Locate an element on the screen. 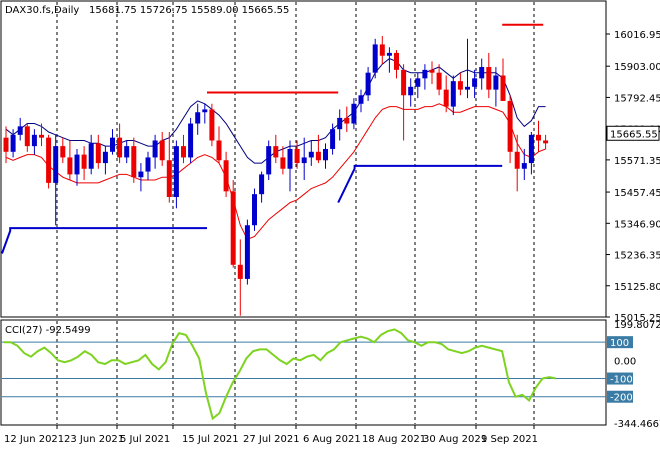 The image size is (660, 450). price-tick-label: 15125.80 is located at coordinates (637, 287).